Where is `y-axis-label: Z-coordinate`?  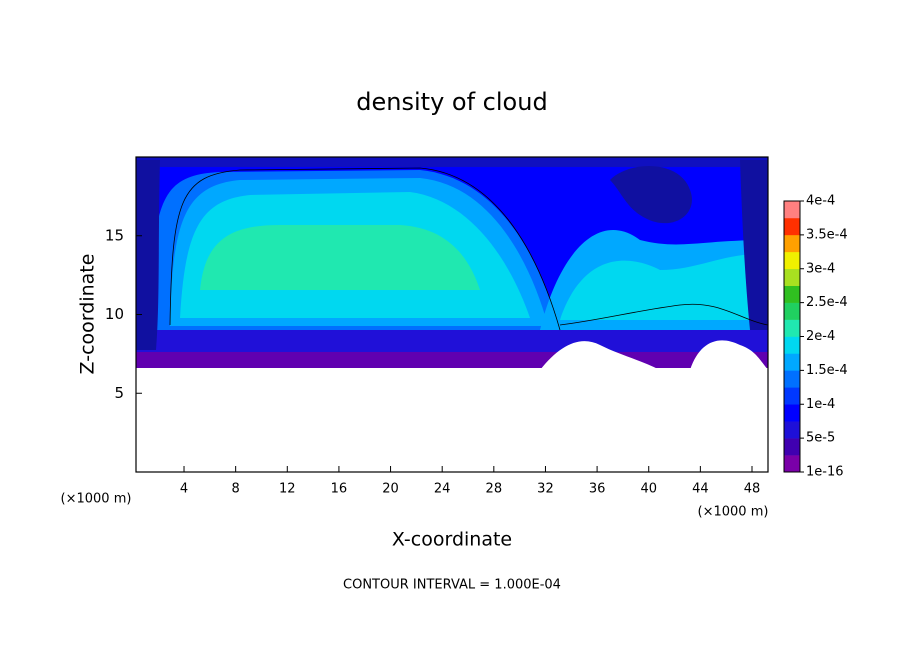 y-axis-label: Z-coordinate is located at coordinates (88, 314).